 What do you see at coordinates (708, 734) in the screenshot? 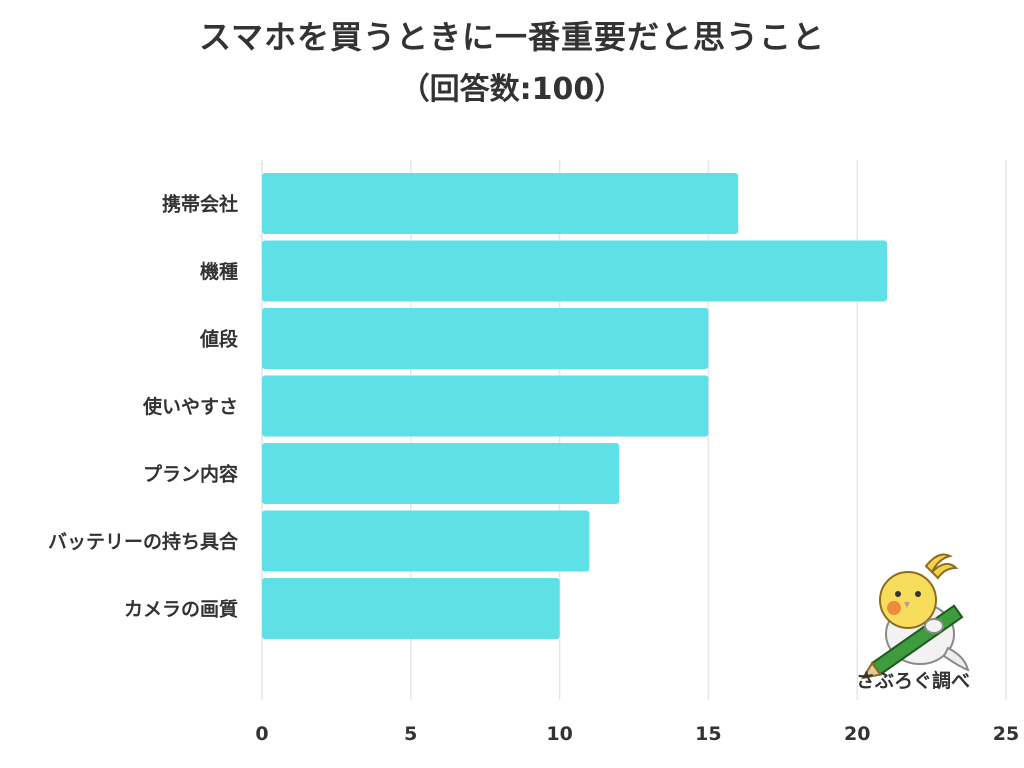
I see `x-tick-label: 15` at bounding box center [708, 734].